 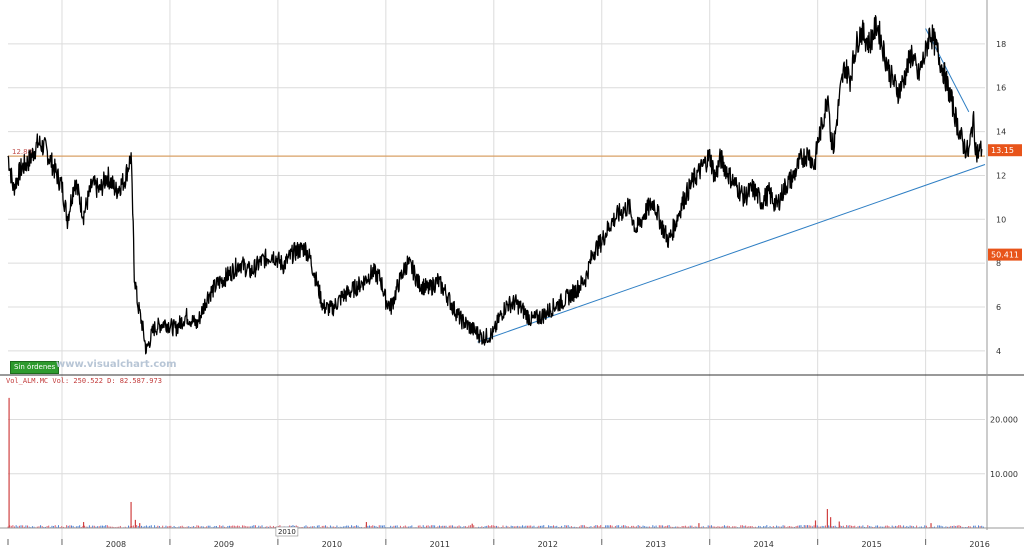 What do you see at coordinates (871, 544) in the screenshot?
I see `year-tick-label: 2015` at bounding box center [871, 544].